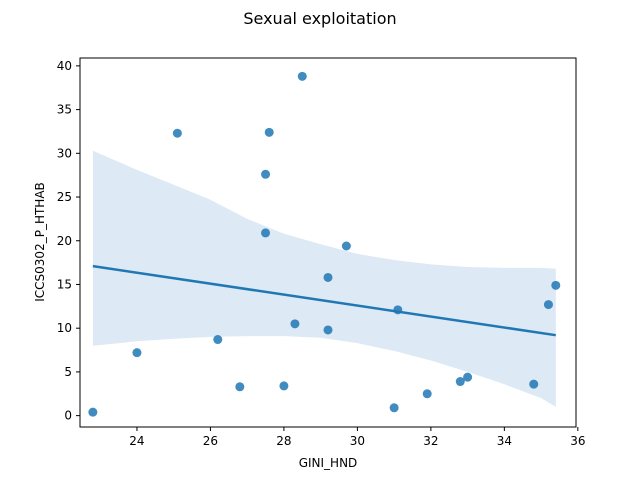  I want to click on y-tick-label: 20, so click(64, 241).